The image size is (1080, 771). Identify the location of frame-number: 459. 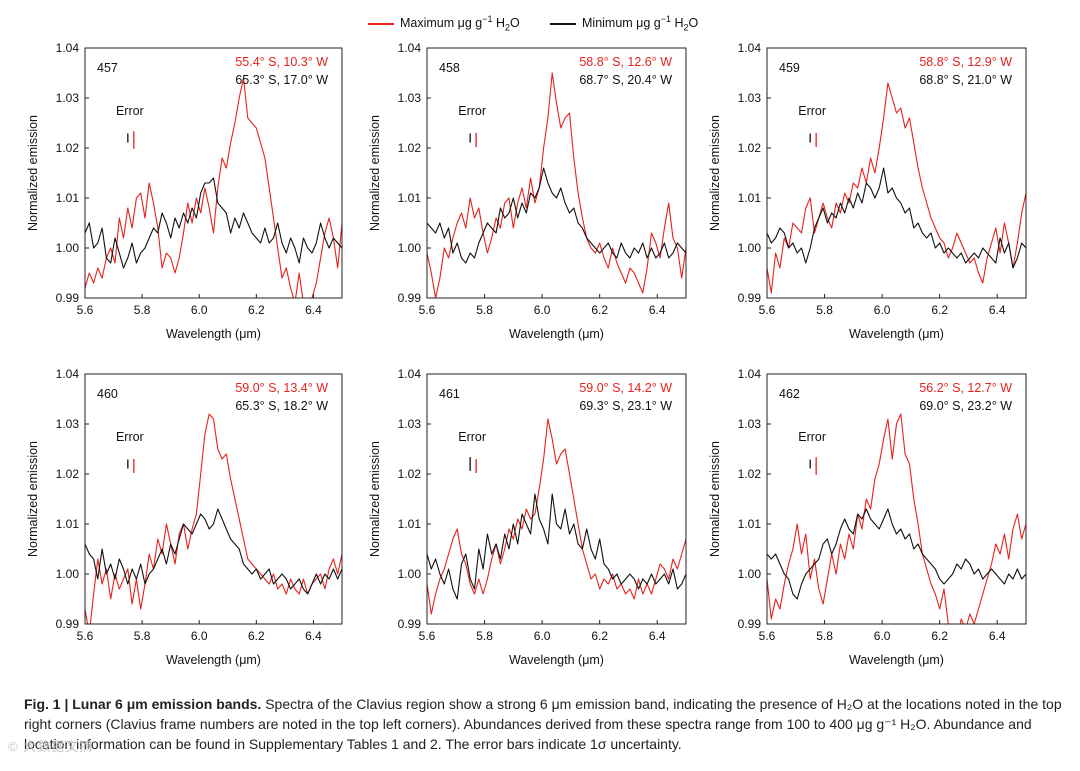
(789, 68).